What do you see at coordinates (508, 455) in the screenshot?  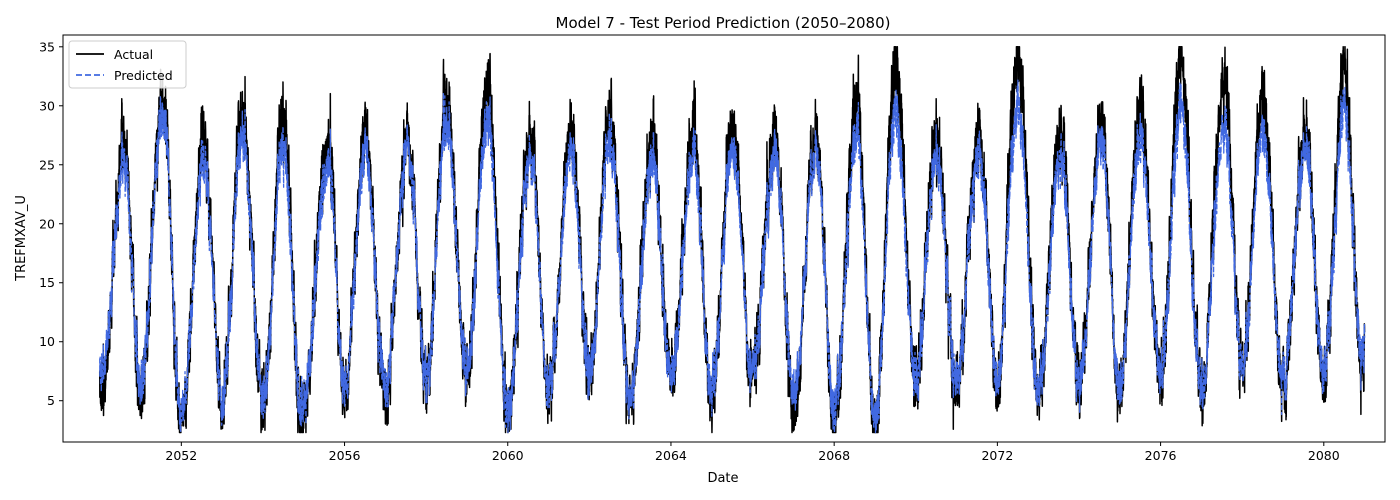 I see `x-tick-label: 2060` at bounding box center [508, 455].